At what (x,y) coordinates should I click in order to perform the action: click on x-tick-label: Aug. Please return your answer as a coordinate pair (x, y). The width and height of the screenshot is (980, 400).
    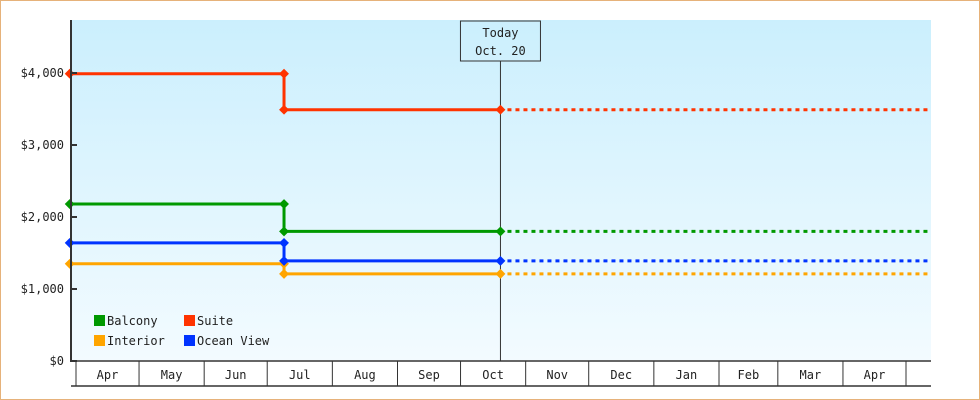
    Looking at the image, I should click on (365, 375).